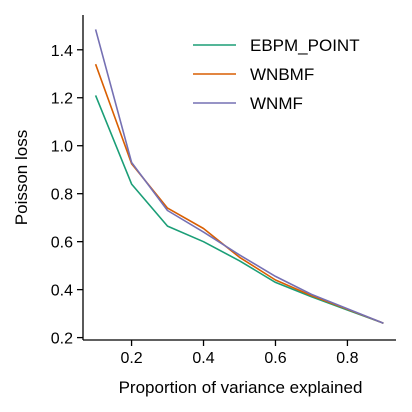 The width and height of the screenshot is (412, 412). What do you see at coordinates (62, 195) in the screenshot?
I see `y-tick-label: 0.8` at bounding box center [62, 195].